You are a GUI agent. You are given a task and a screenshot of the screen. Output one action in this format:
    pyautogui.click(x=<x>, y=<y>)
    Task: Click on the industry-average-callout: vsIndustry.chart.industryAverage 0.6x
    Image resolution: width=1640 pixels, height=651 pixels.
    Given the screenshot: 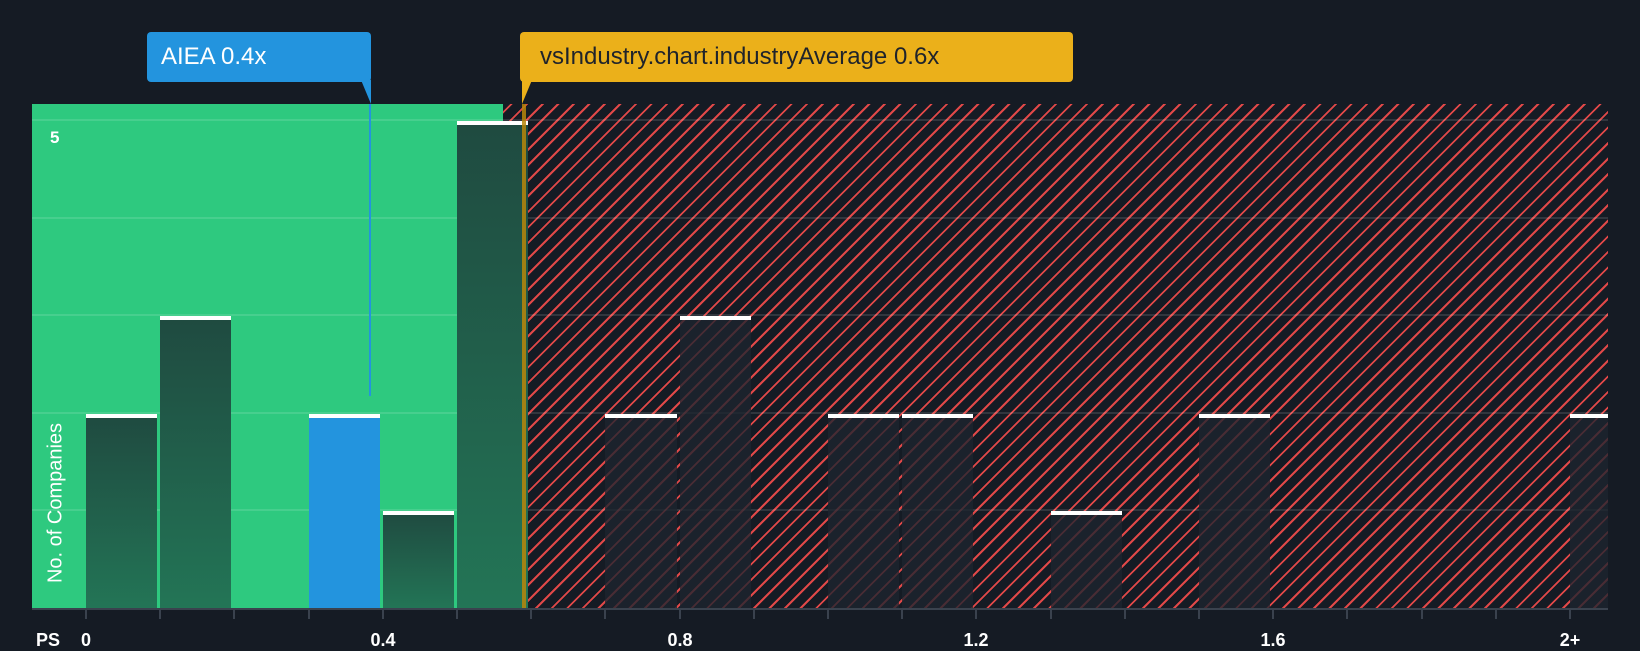 What is the action you would take?
    pyautogui.click(x=796, y=57)
    